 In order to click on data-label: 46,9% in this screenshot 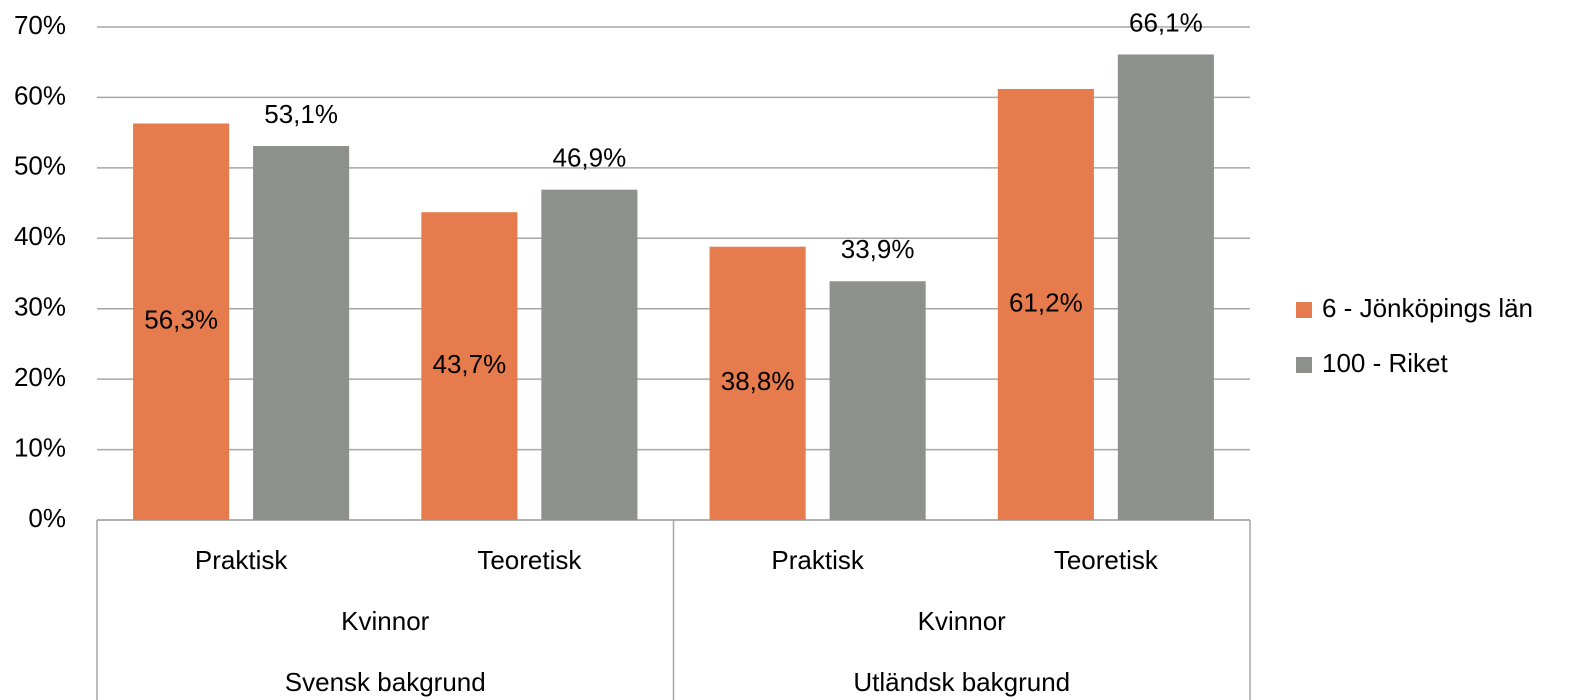, I will do `click(590, 158)`.